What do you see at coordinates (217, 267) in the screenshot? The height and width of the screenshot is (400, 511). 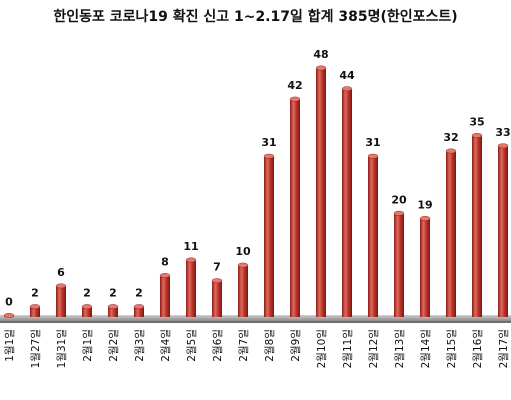 I see `data-label: 7` at bounding box center [217, 267].